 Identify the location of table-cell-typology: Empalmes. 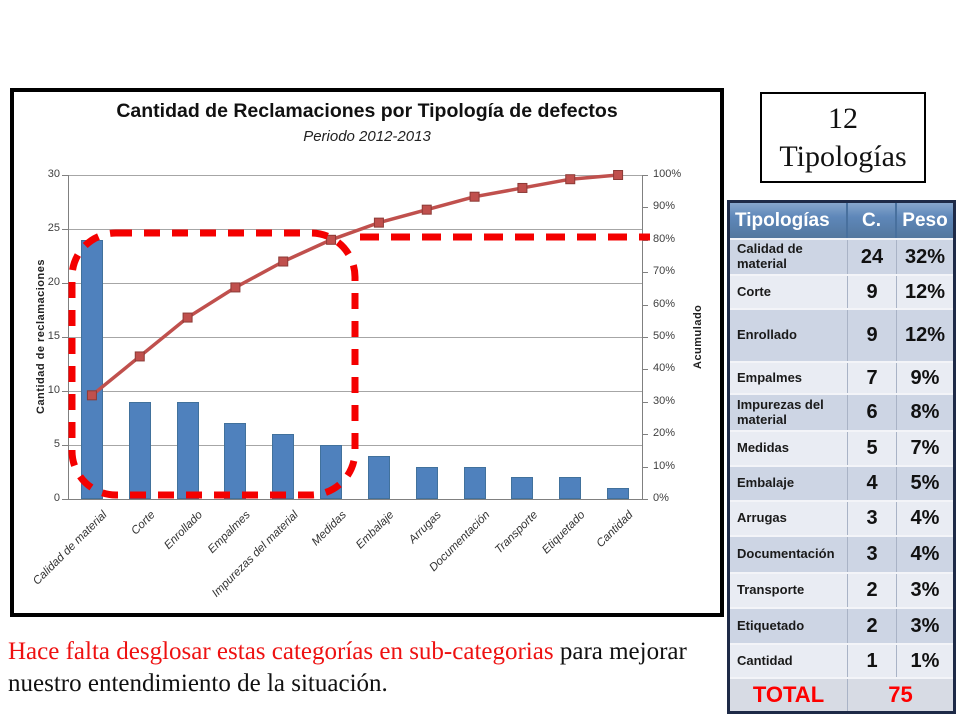
(789, 378).